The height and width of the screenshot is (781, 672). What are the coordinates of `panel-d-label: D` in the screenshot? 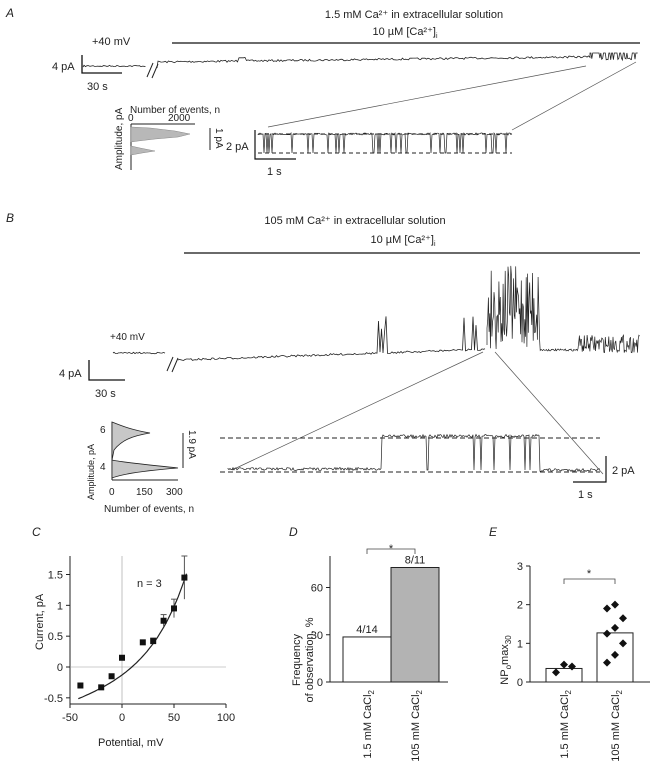 It's located at (293, 532).